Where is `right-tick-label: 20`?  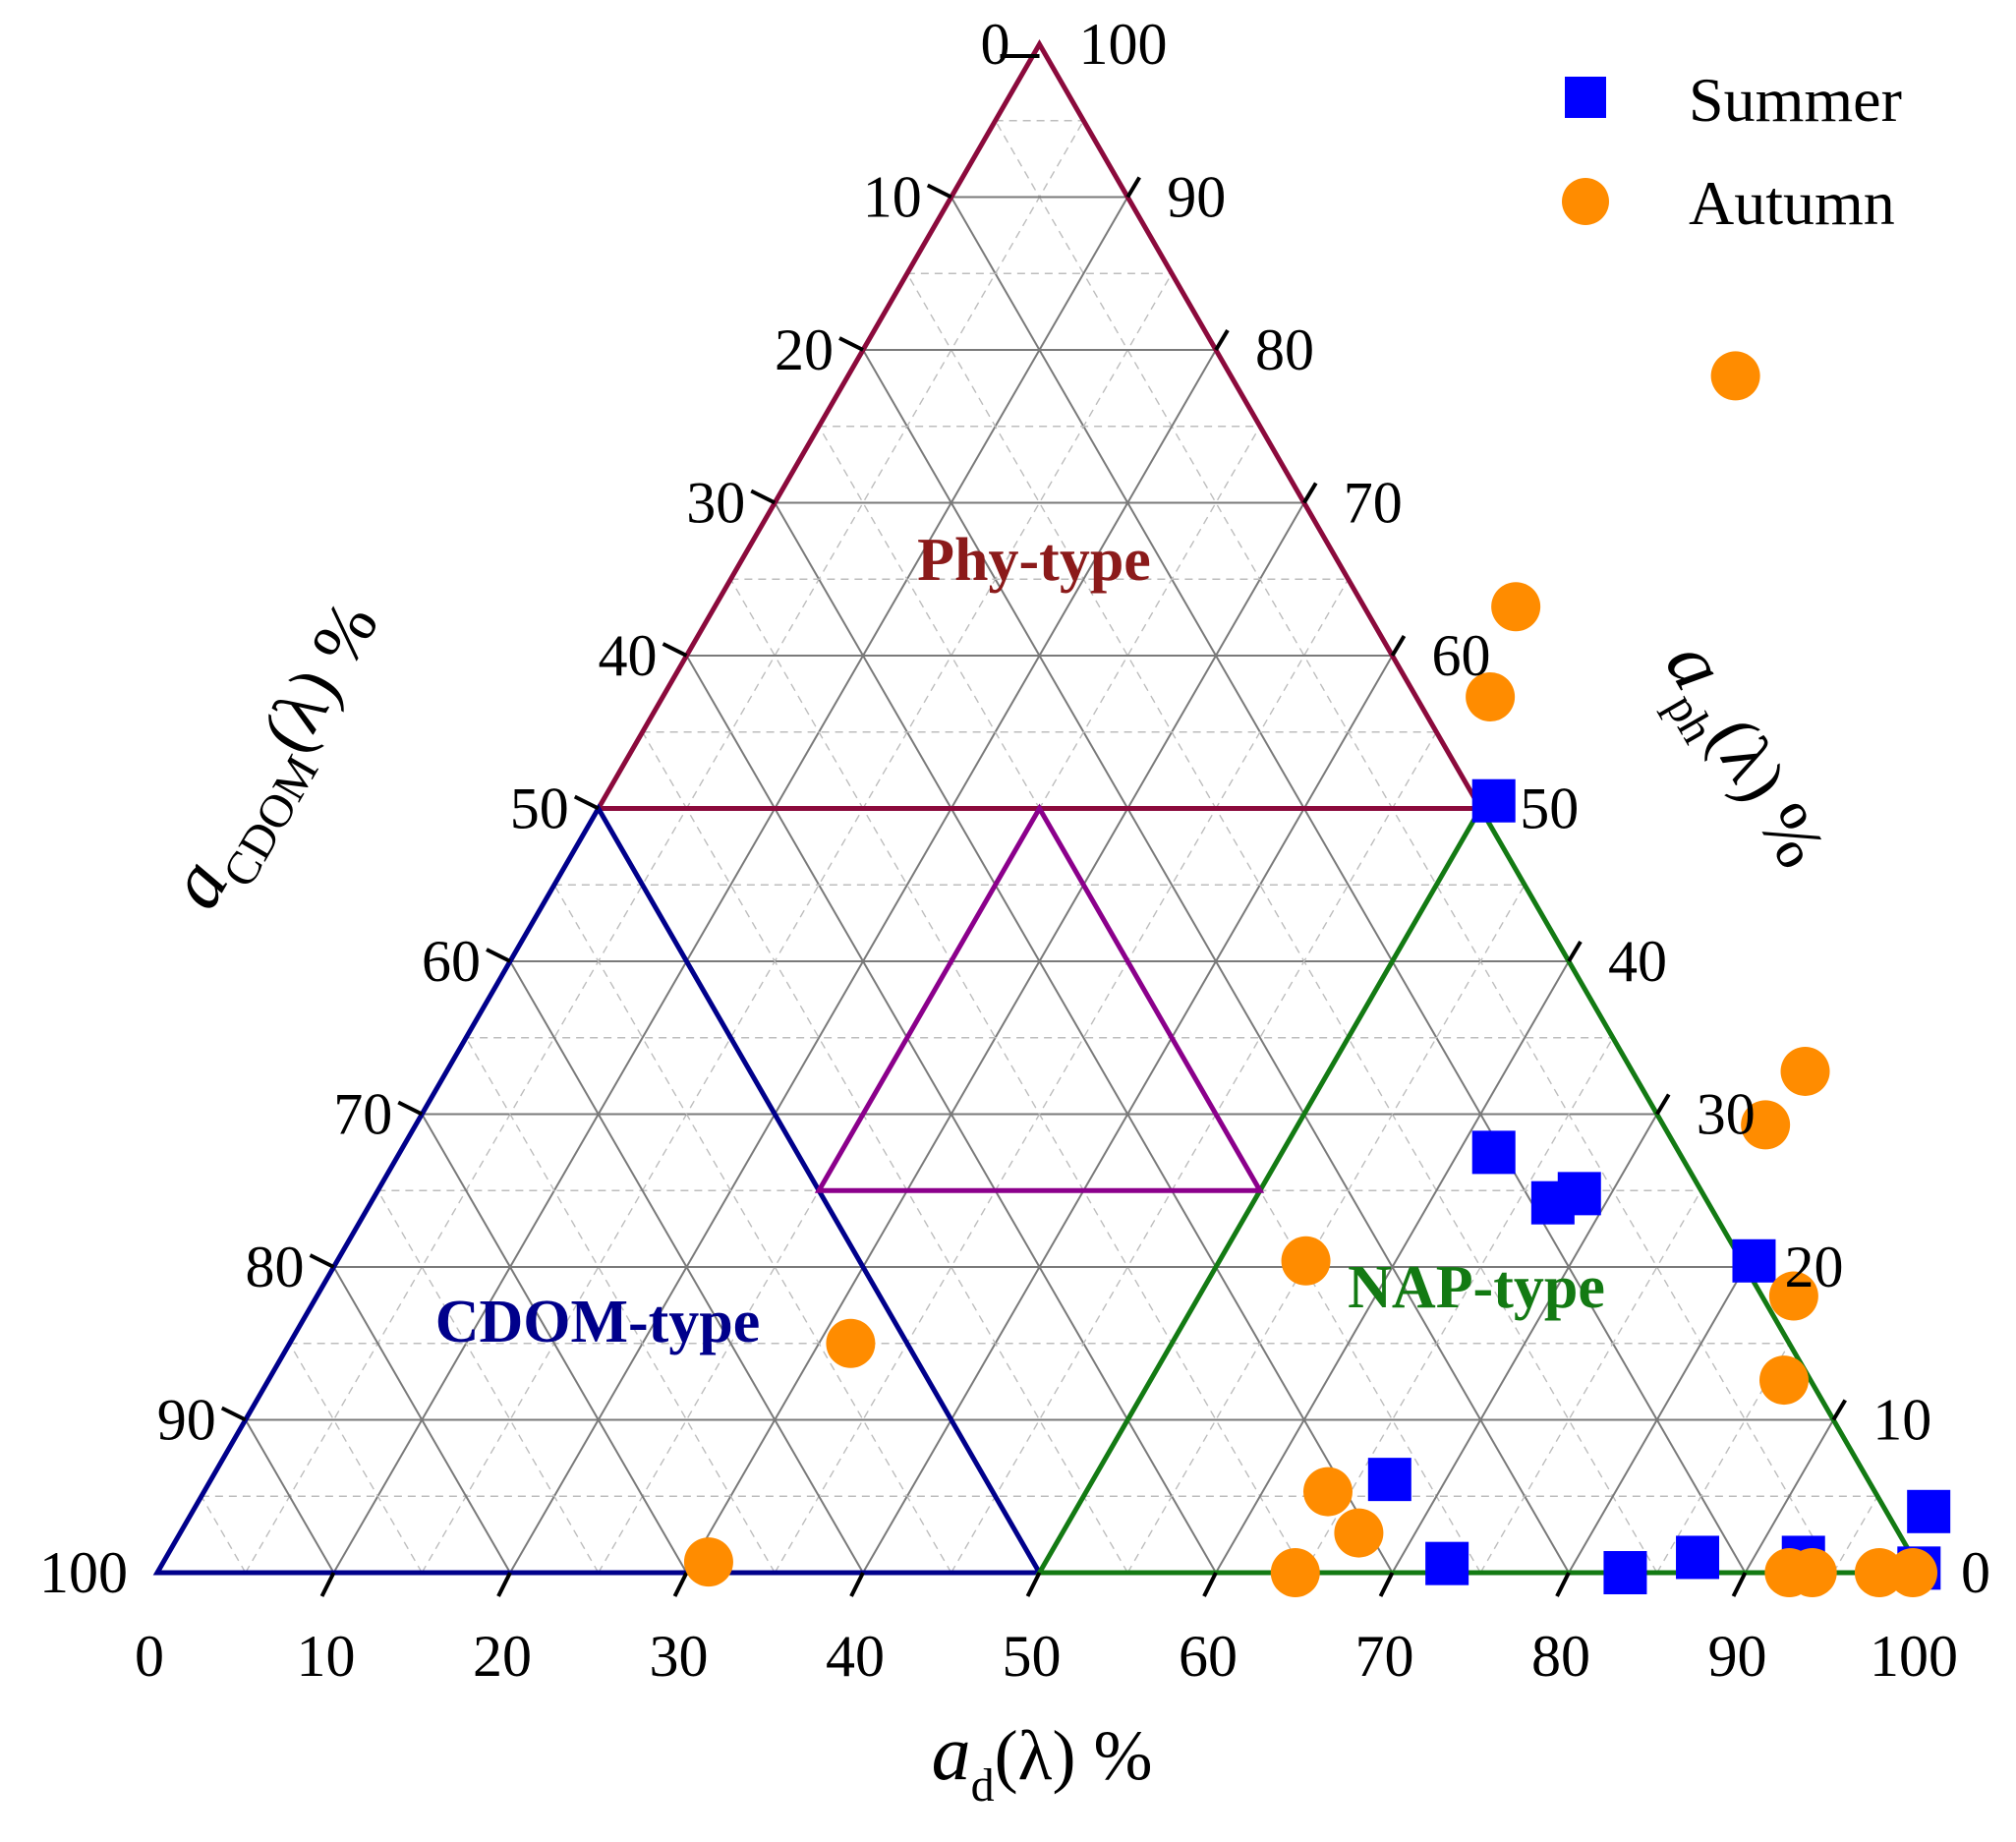
right-tick-label: 20 is located at coordinates (1815, 1267).